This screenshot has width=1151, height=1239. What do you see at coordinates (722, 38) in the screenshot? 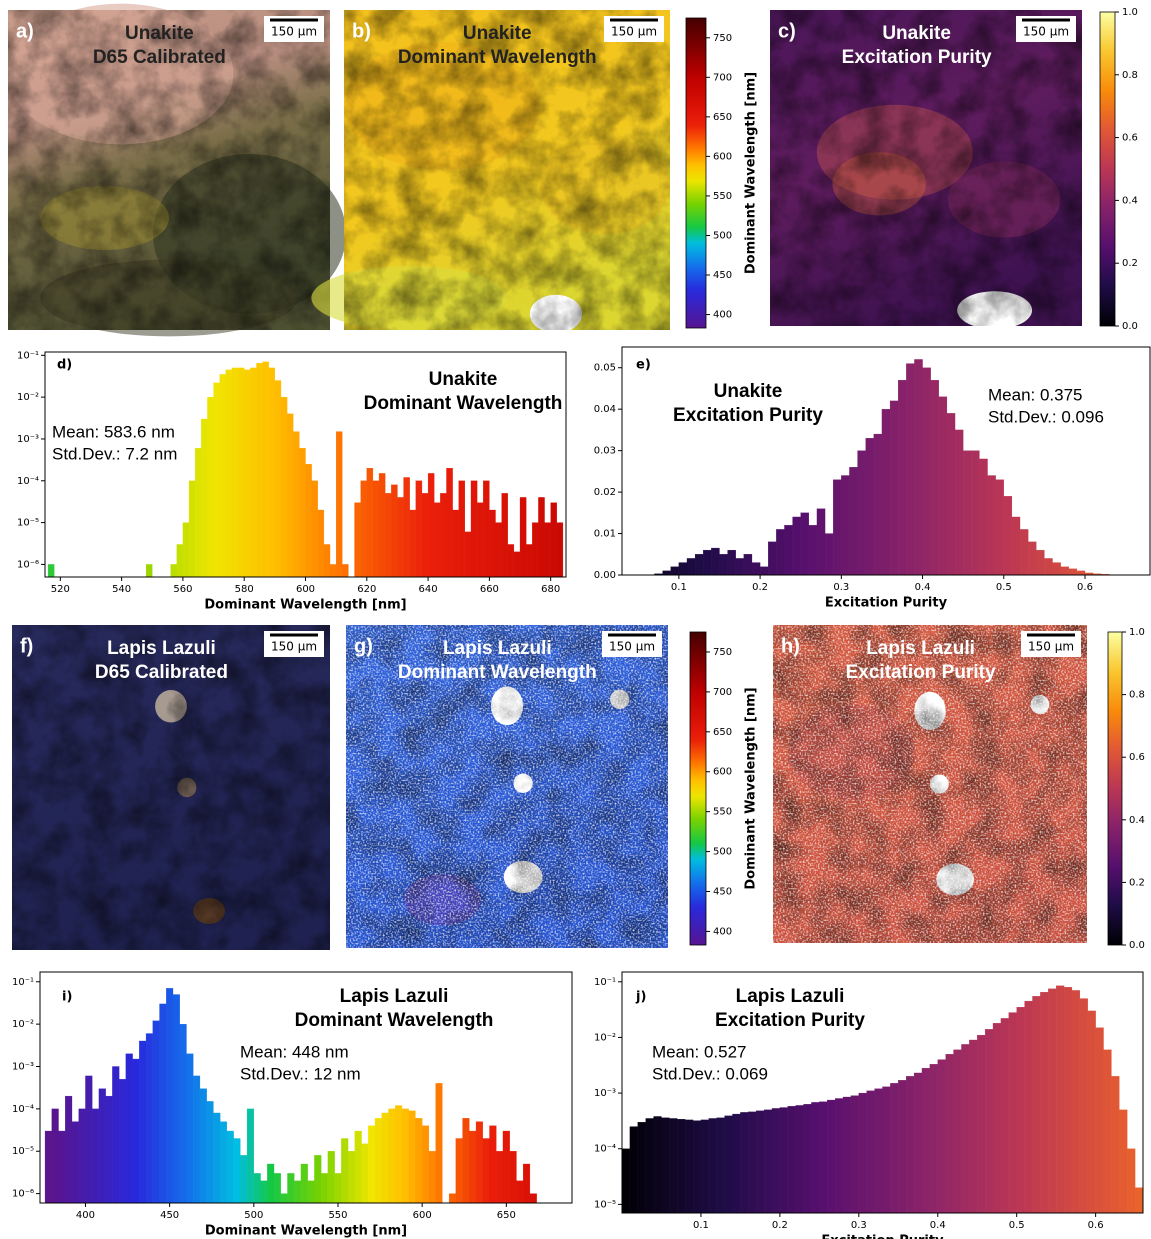
I see `colorbar-tick-label: 750` at bounding box center [722, 38].